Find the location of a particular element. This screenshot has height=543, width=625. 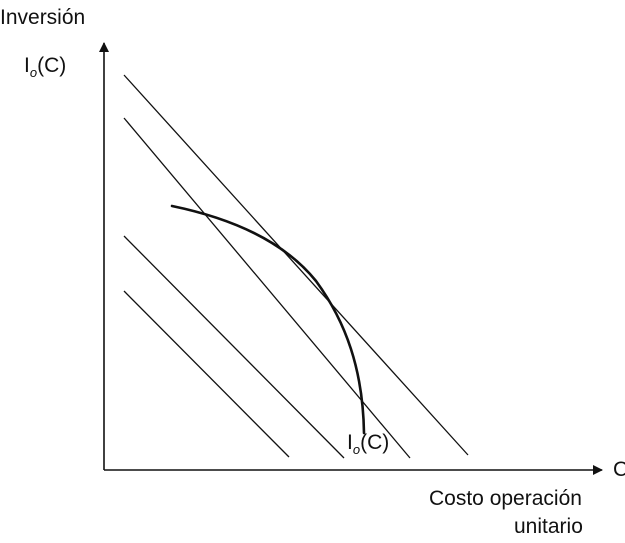

frontier-curve is located at coordinates (268, 319).